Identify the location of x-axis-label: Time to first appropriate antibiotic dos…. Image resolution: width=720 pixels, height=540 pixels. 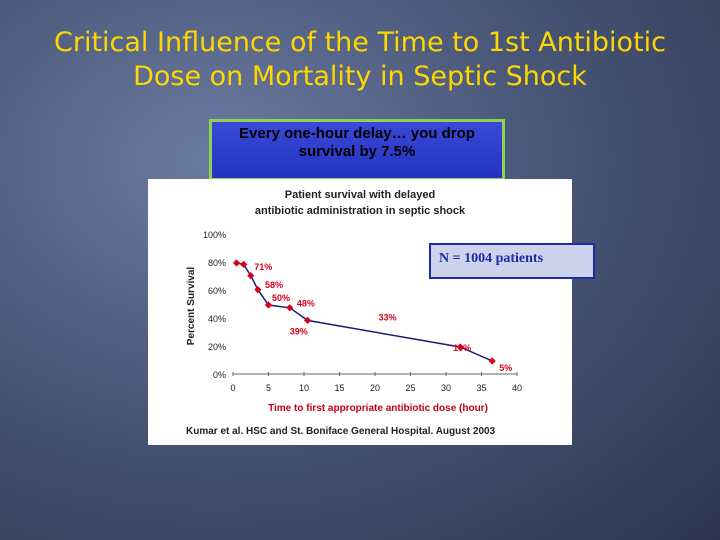
(378, 408).